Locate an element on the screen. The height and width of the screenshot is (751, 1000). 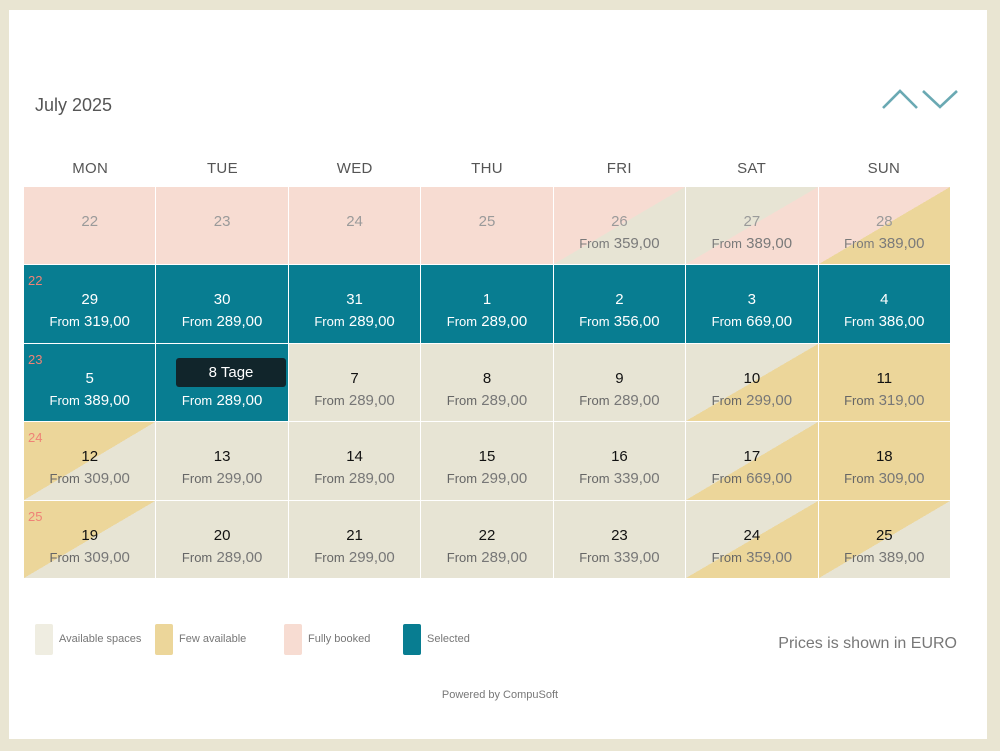
day-cell: 17 From 669,00 is located at coordinates (752, 461).